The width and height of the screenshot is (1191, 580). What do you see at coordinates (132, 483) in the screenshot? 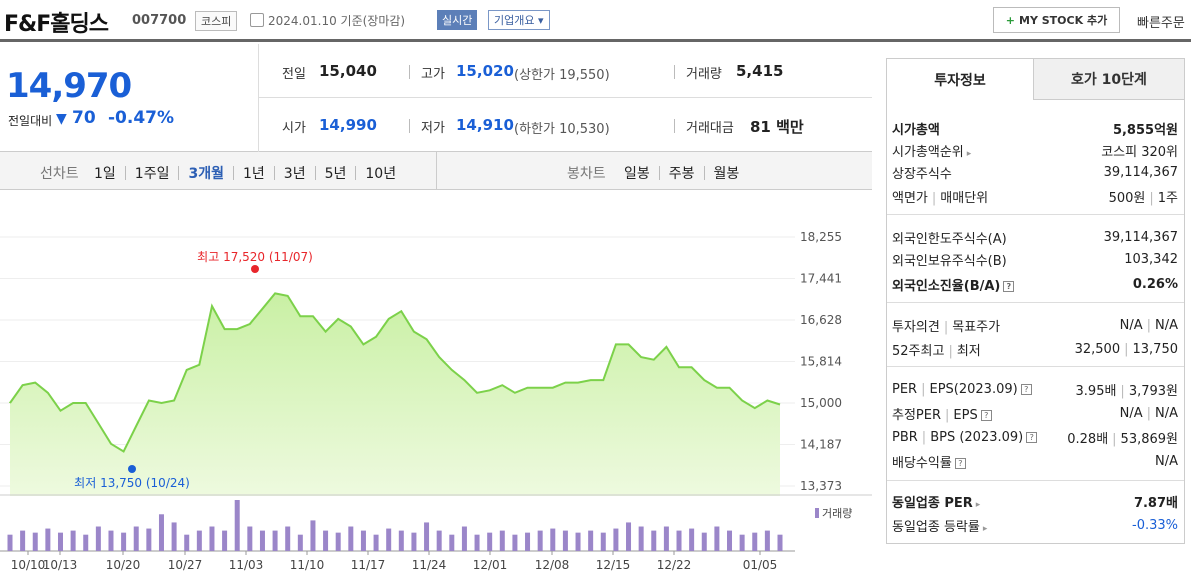
I see `min-label: 최저 13,750 (10/24)` at bounding box center [132, 483].